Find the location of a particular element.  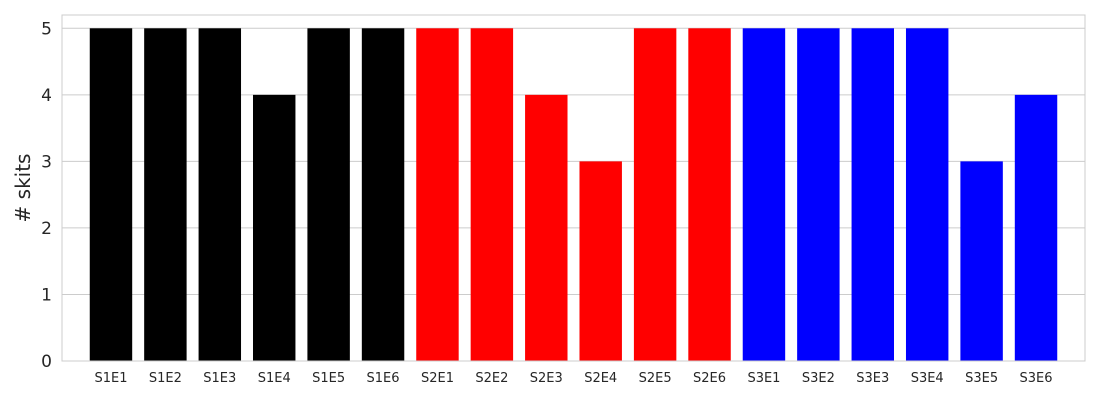

x-tick-label: S2E3 is located at coordinates (546, 378).